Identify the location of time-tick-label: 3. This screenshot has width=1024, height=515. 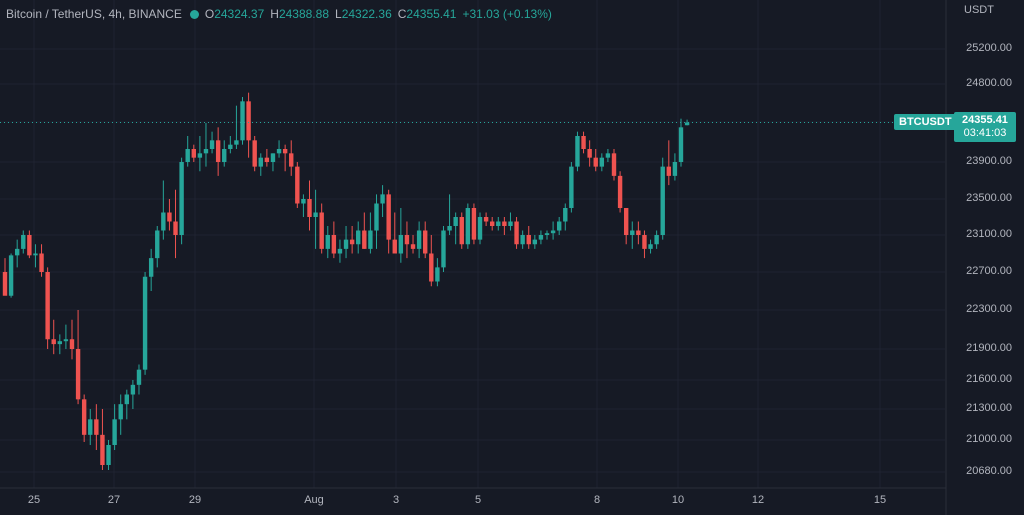
(396, 500).